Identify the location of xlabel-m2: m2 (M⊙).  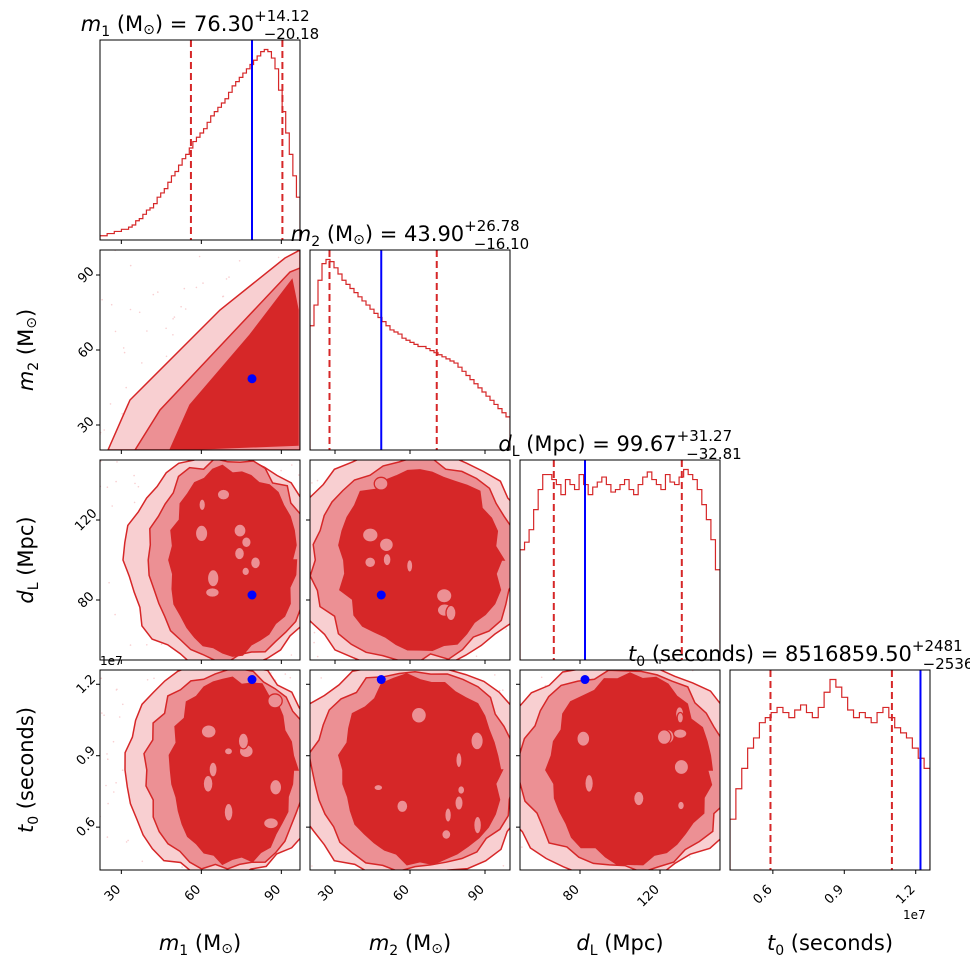
(410, 945).